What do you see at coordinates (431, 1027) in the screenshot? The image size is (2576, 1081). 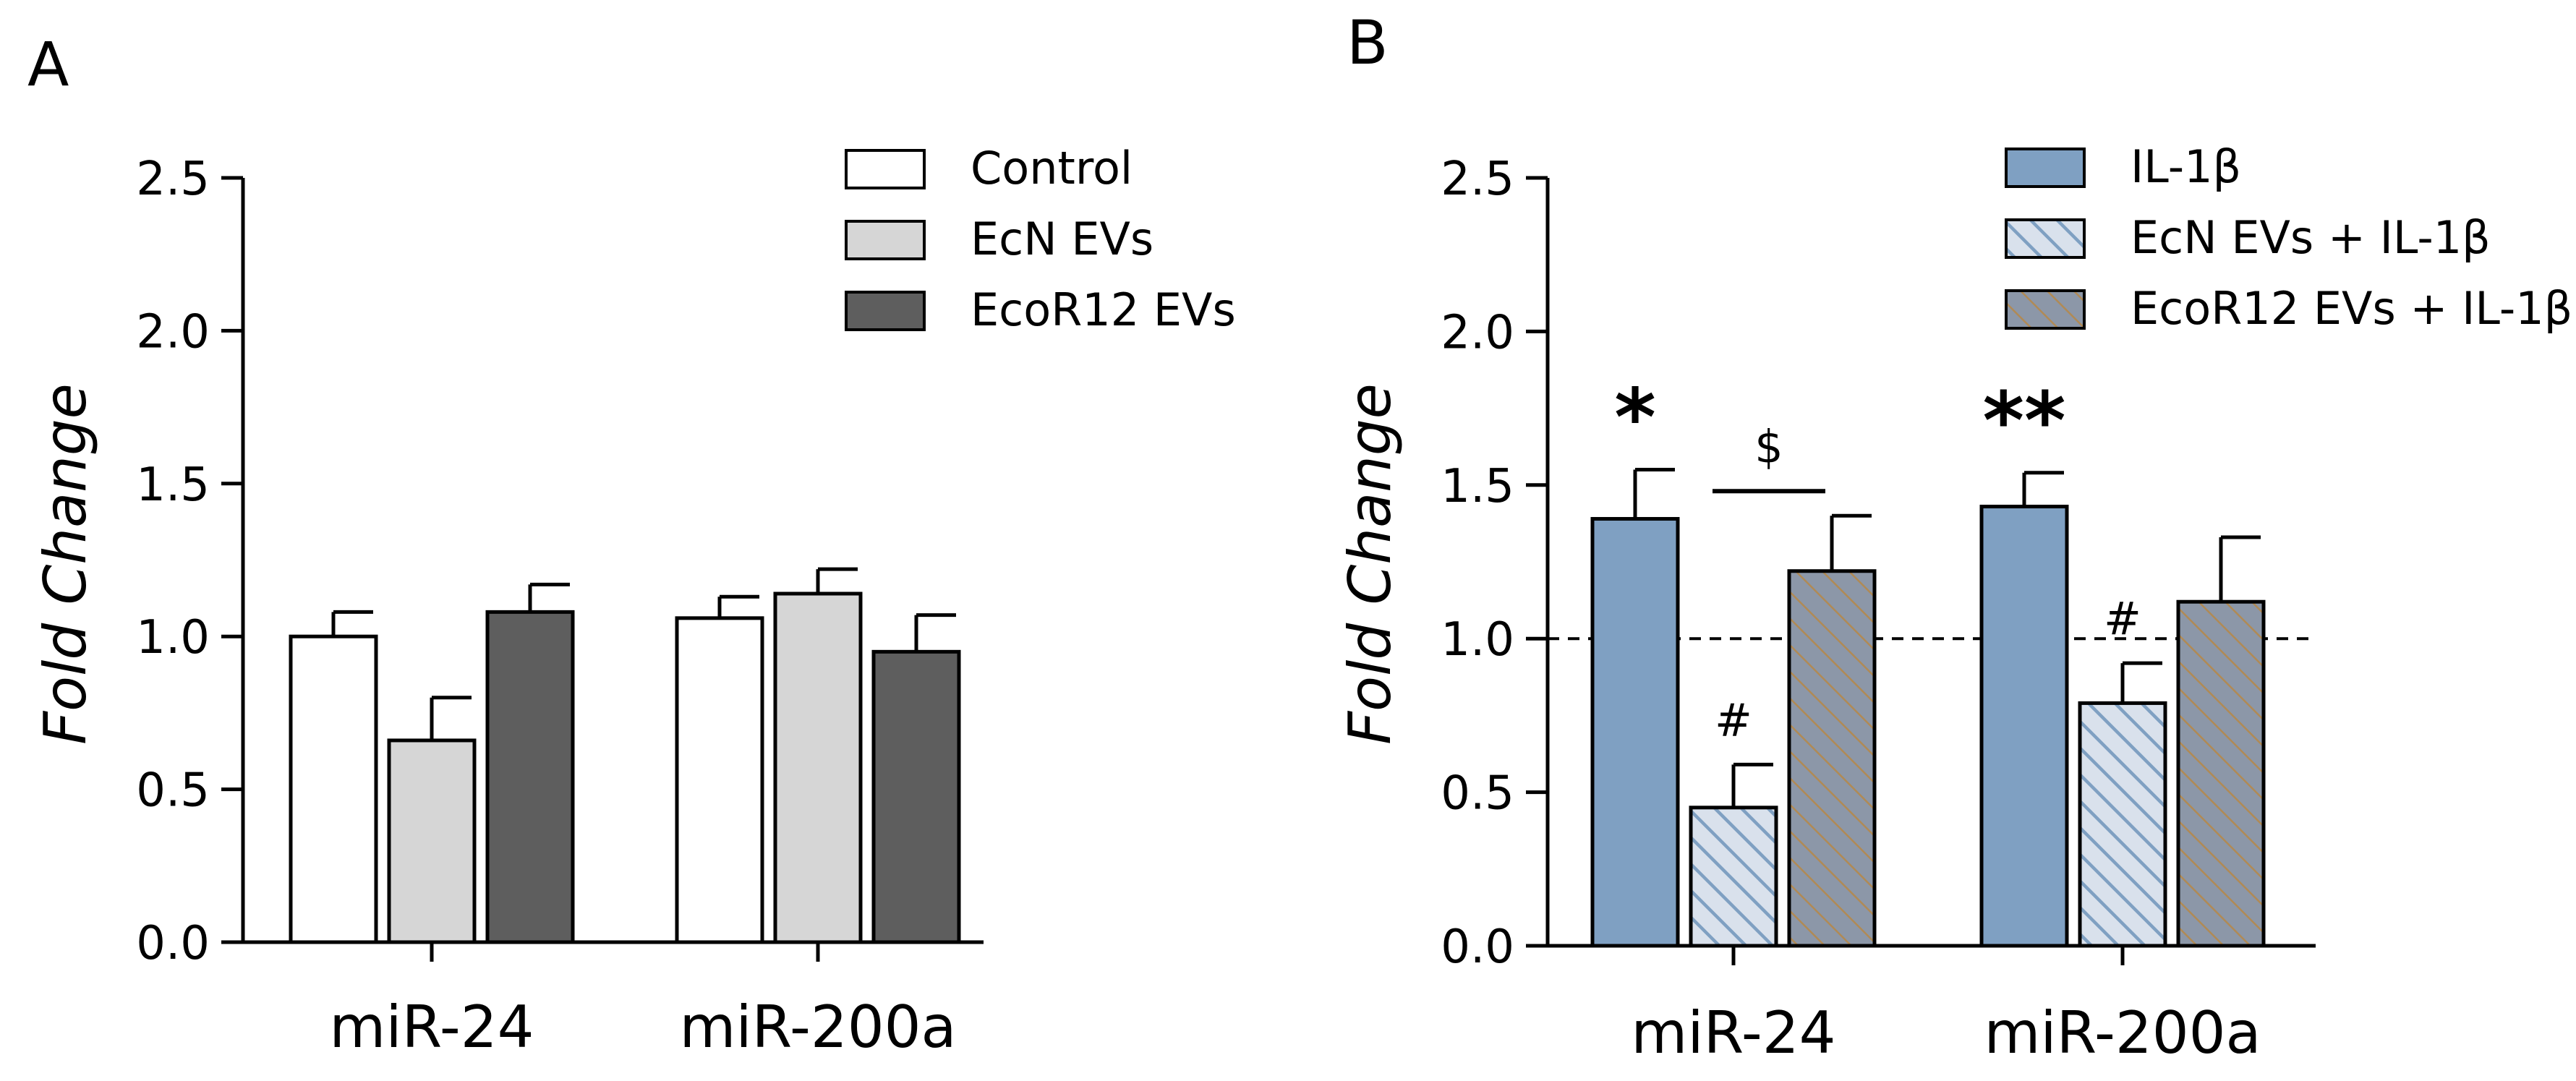 I see `panel-a-x-tick-label: miR-24` at bounding box center [431, 1027].